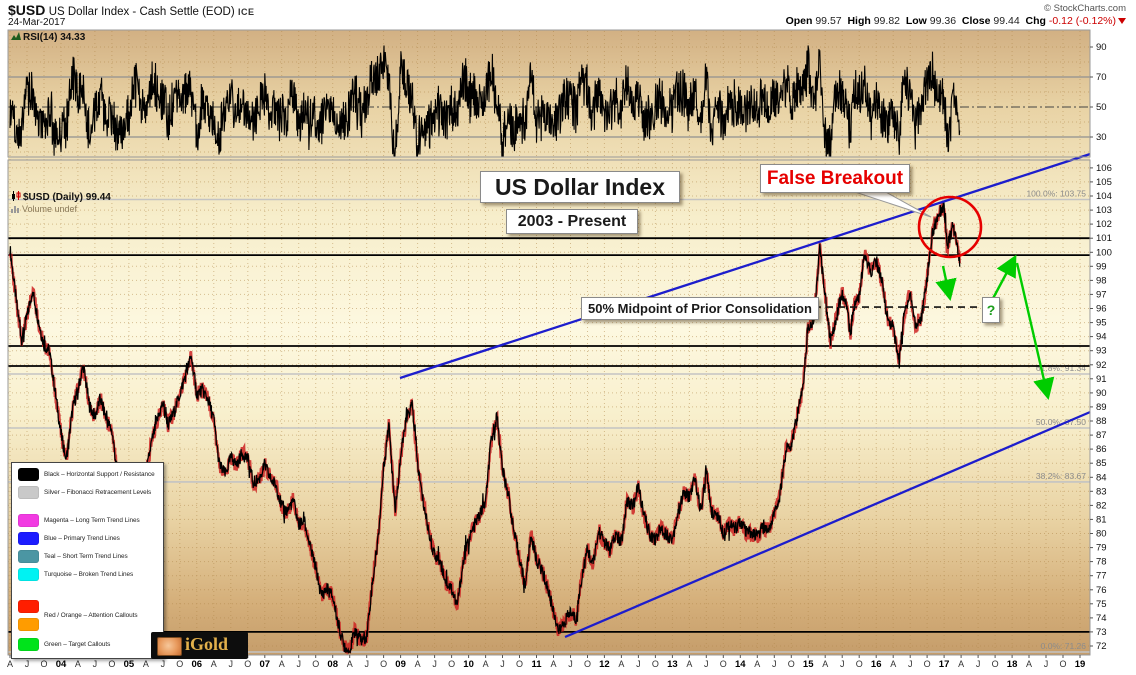 The width and height of the screenshot is (1136, 675). Describe the element at coordinates (197, 664) in the screenshot. I see `svg-text: 06` at that location.